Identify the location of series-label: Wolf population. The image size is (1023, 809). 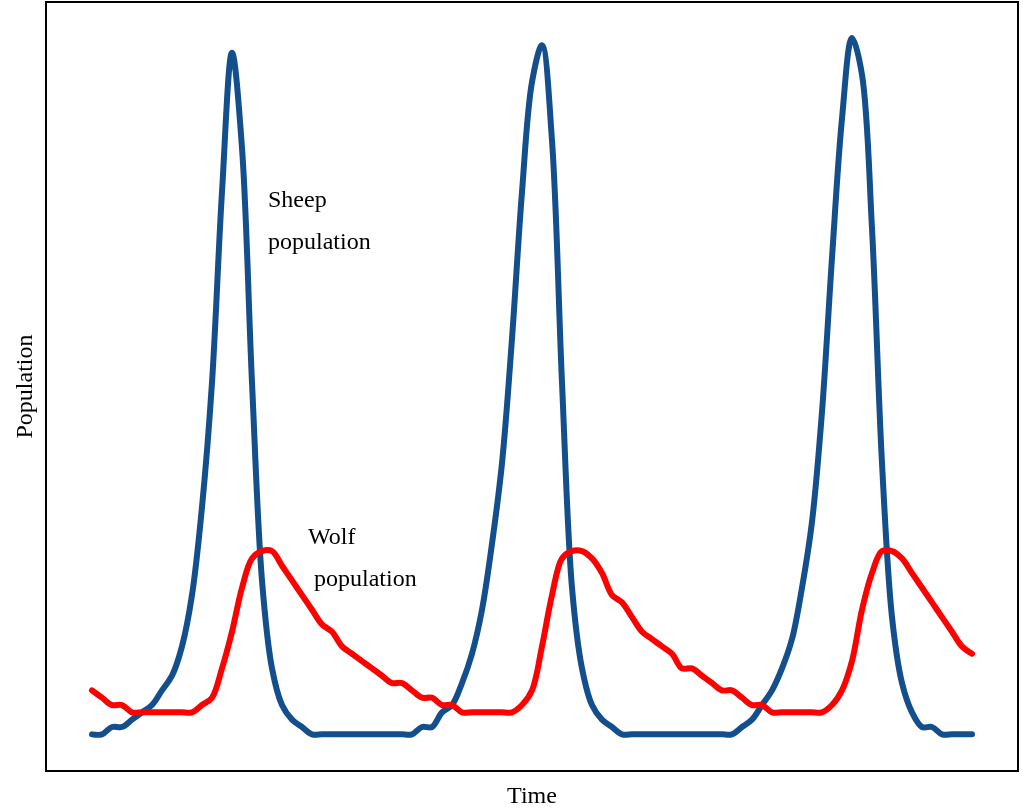
(362, 556).